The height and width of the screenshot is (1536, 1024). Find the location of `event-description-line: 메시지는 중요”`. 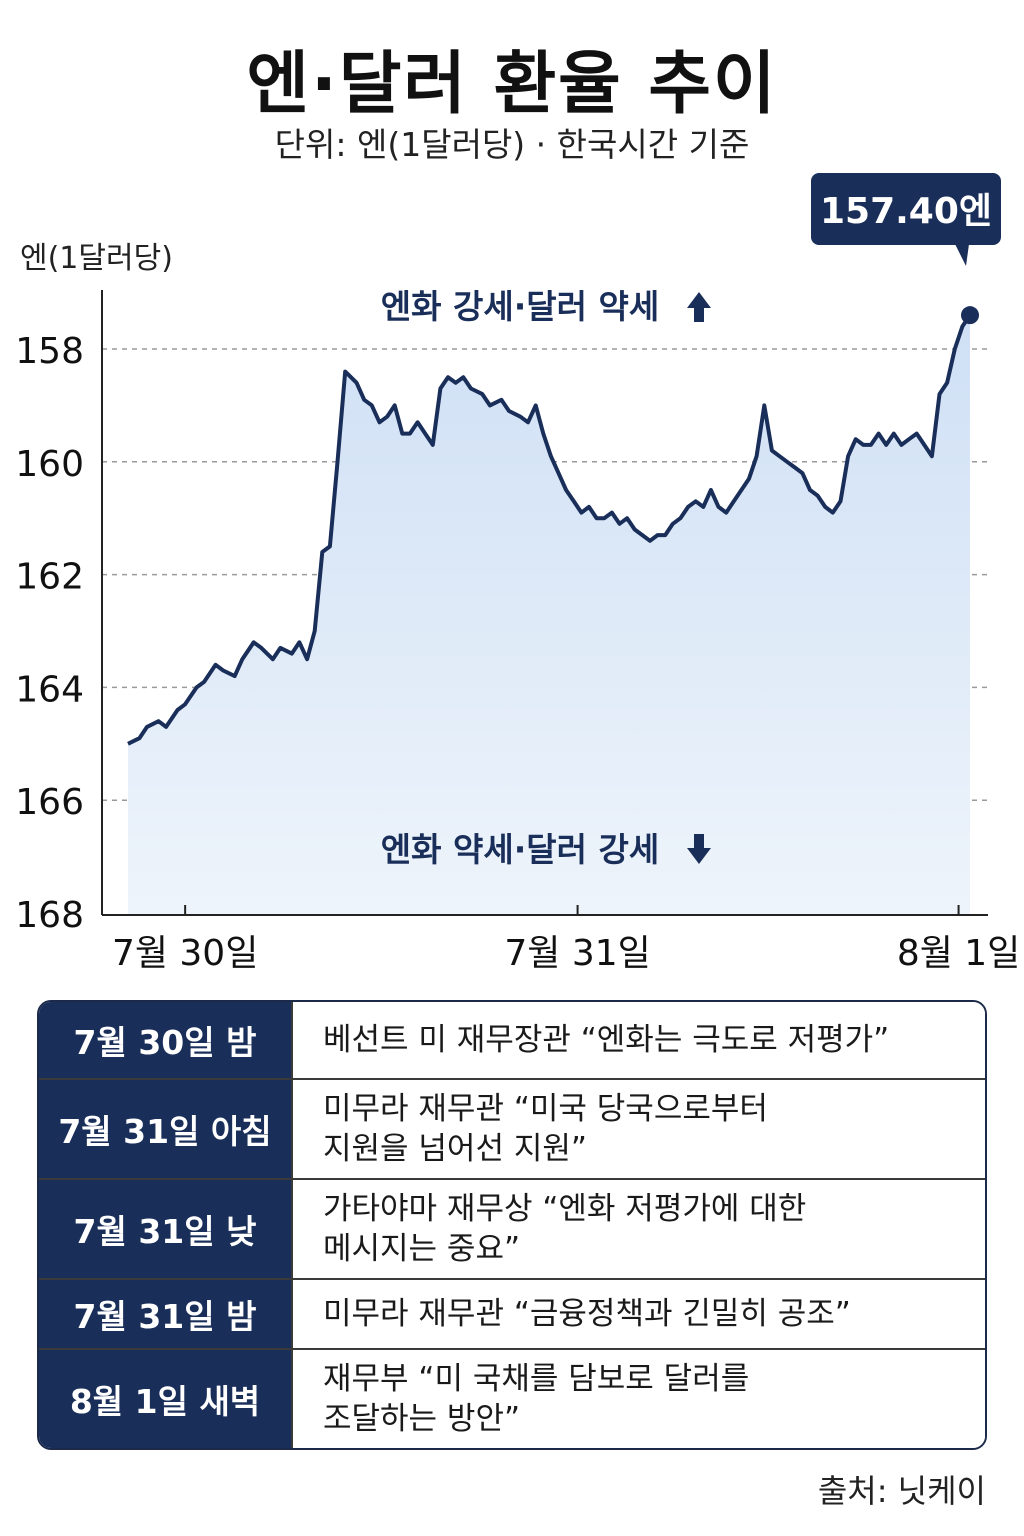

event-description-line: 메시지는 중요” is located at coordinates (422, 1249).